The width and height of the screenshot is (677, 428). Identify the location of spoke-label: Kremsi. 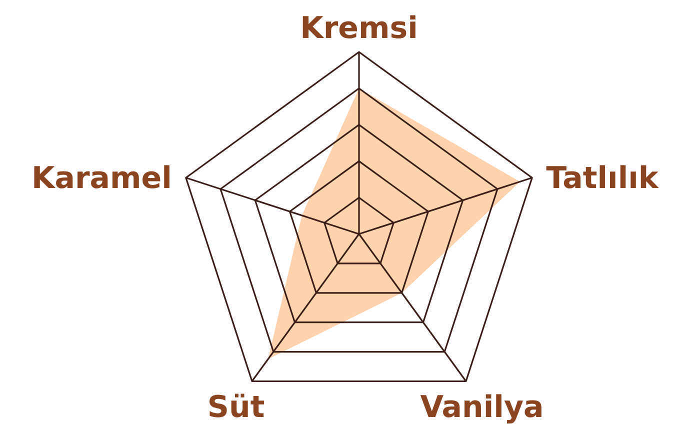
(359, 28).